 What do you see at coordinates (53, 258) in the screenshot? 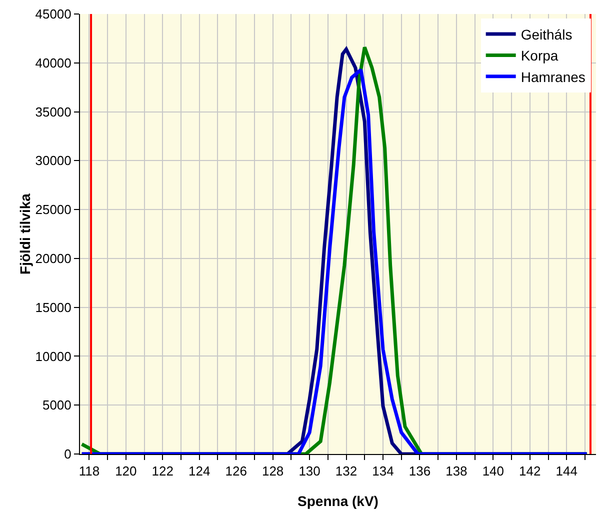
I see `y-tick-label: 20000` at bounding box center [53, 258].